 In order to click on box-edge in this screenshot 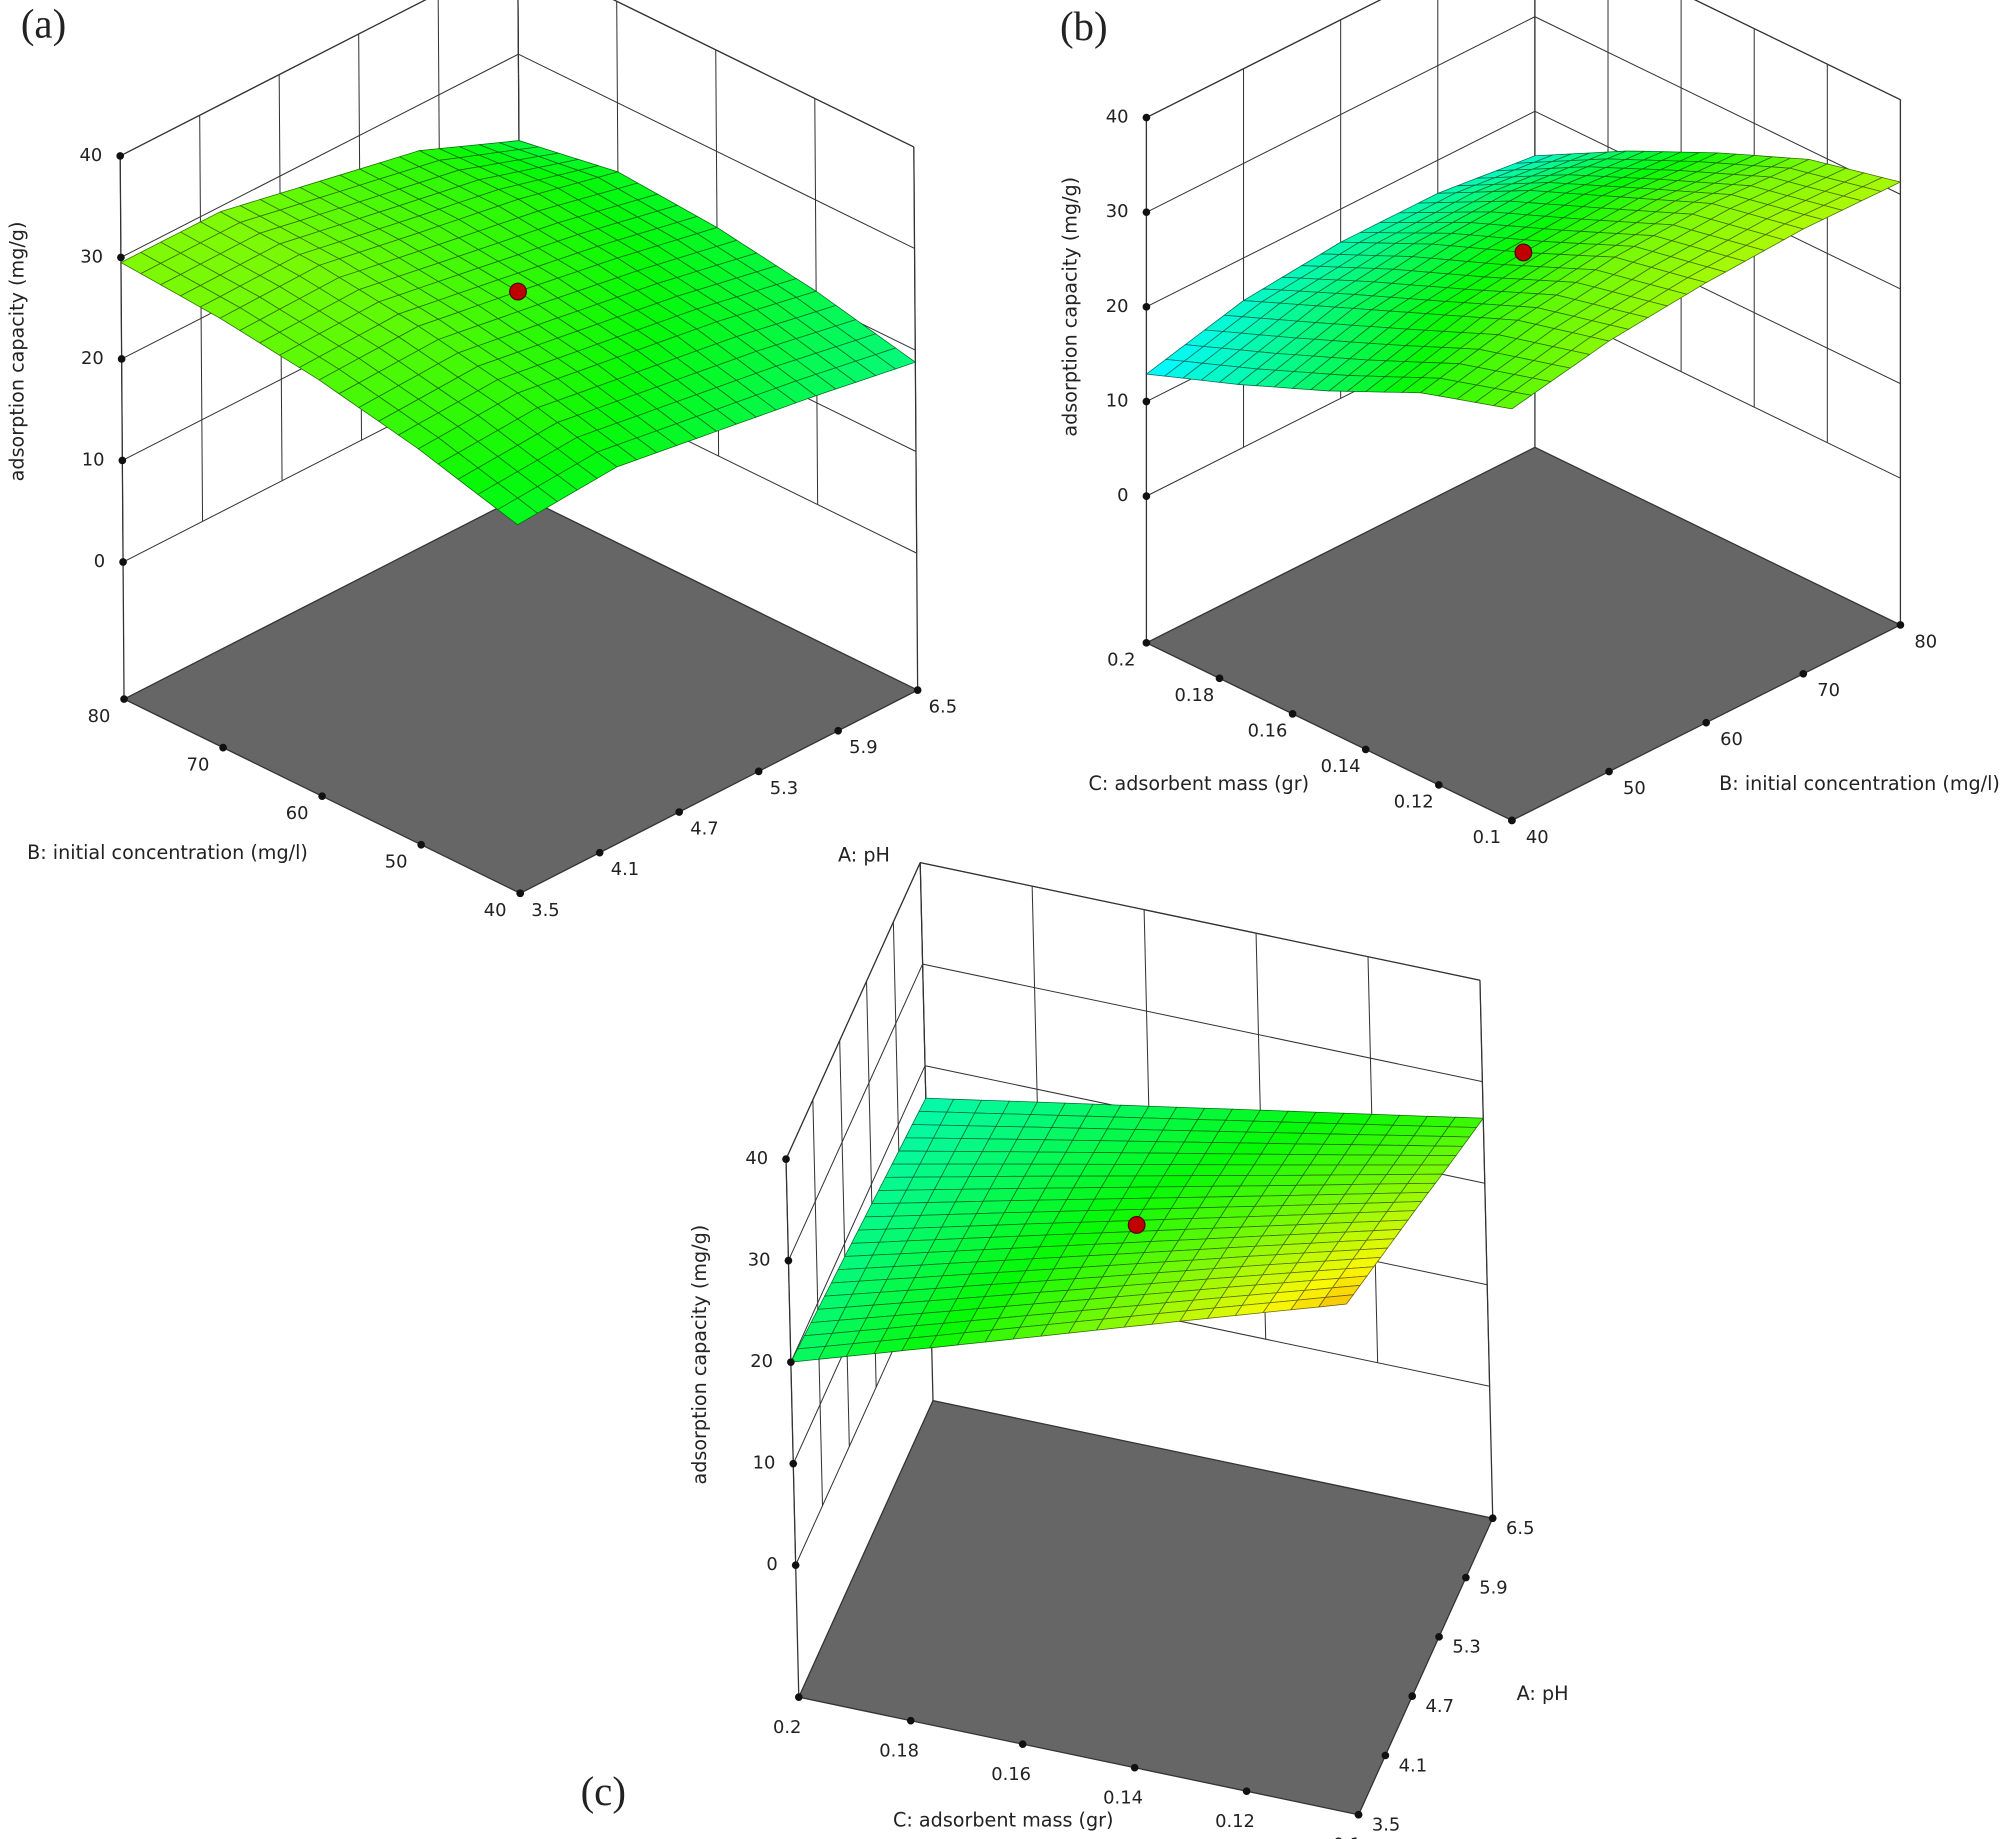, I will do `click(273, 78)`.